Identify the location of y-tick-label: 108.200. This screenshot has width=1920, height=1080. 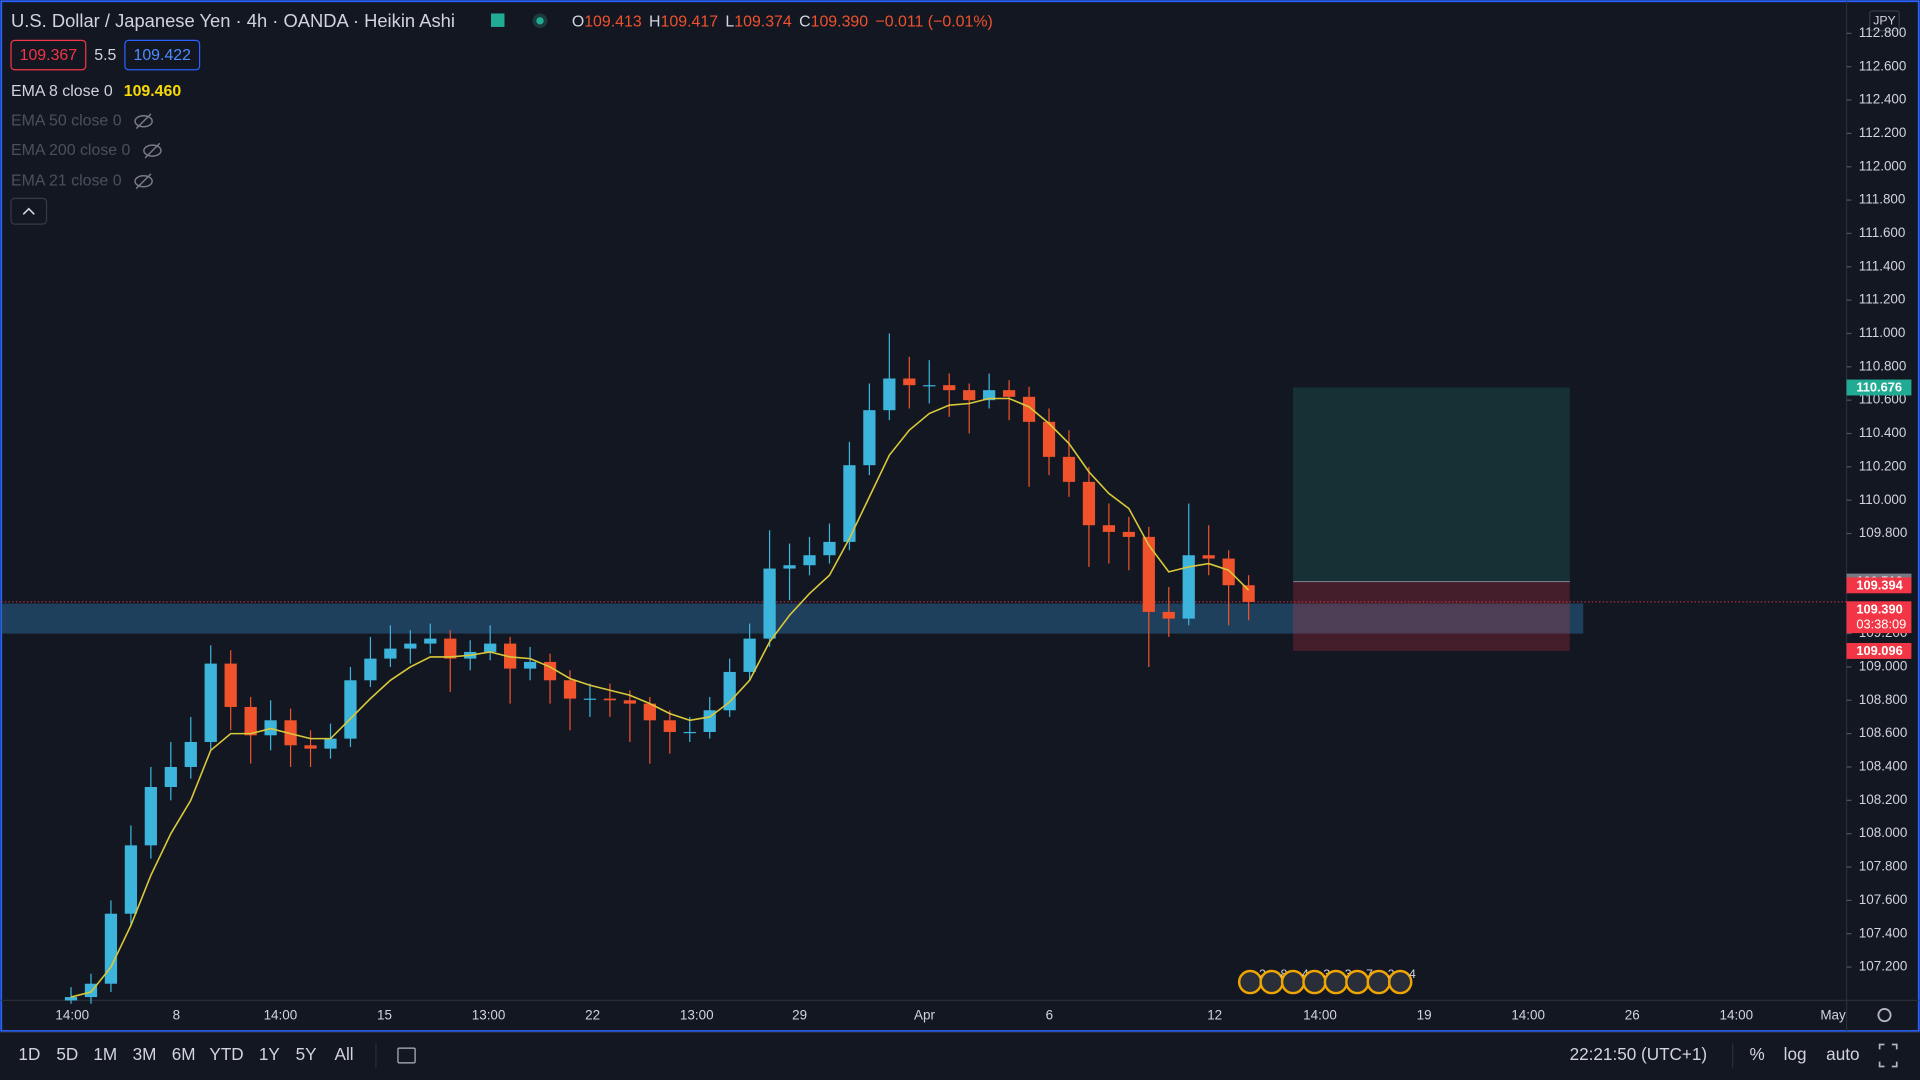
(1883, 799).